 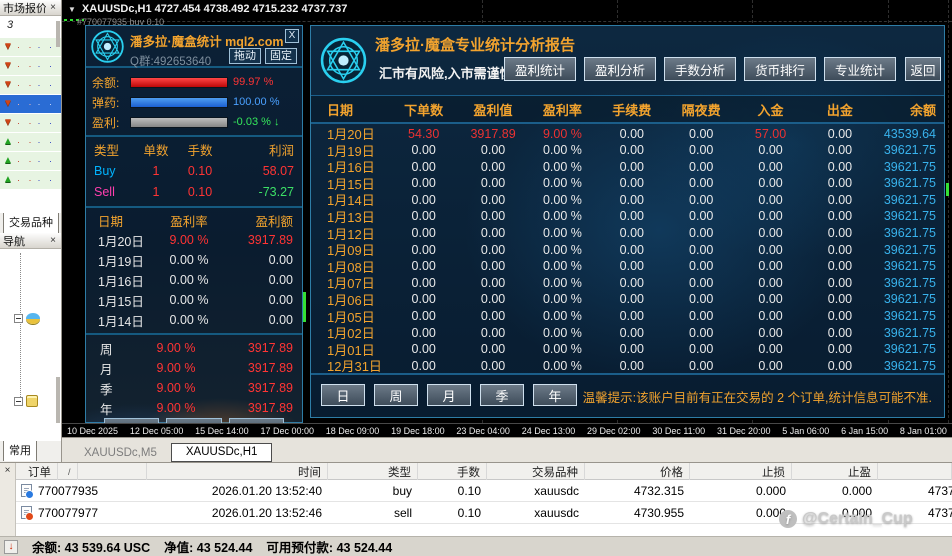 What do you see at coordinates (637, 471) in the screenshot?
I see `orders-col-header: 价格` at bounding box center [637, 471].